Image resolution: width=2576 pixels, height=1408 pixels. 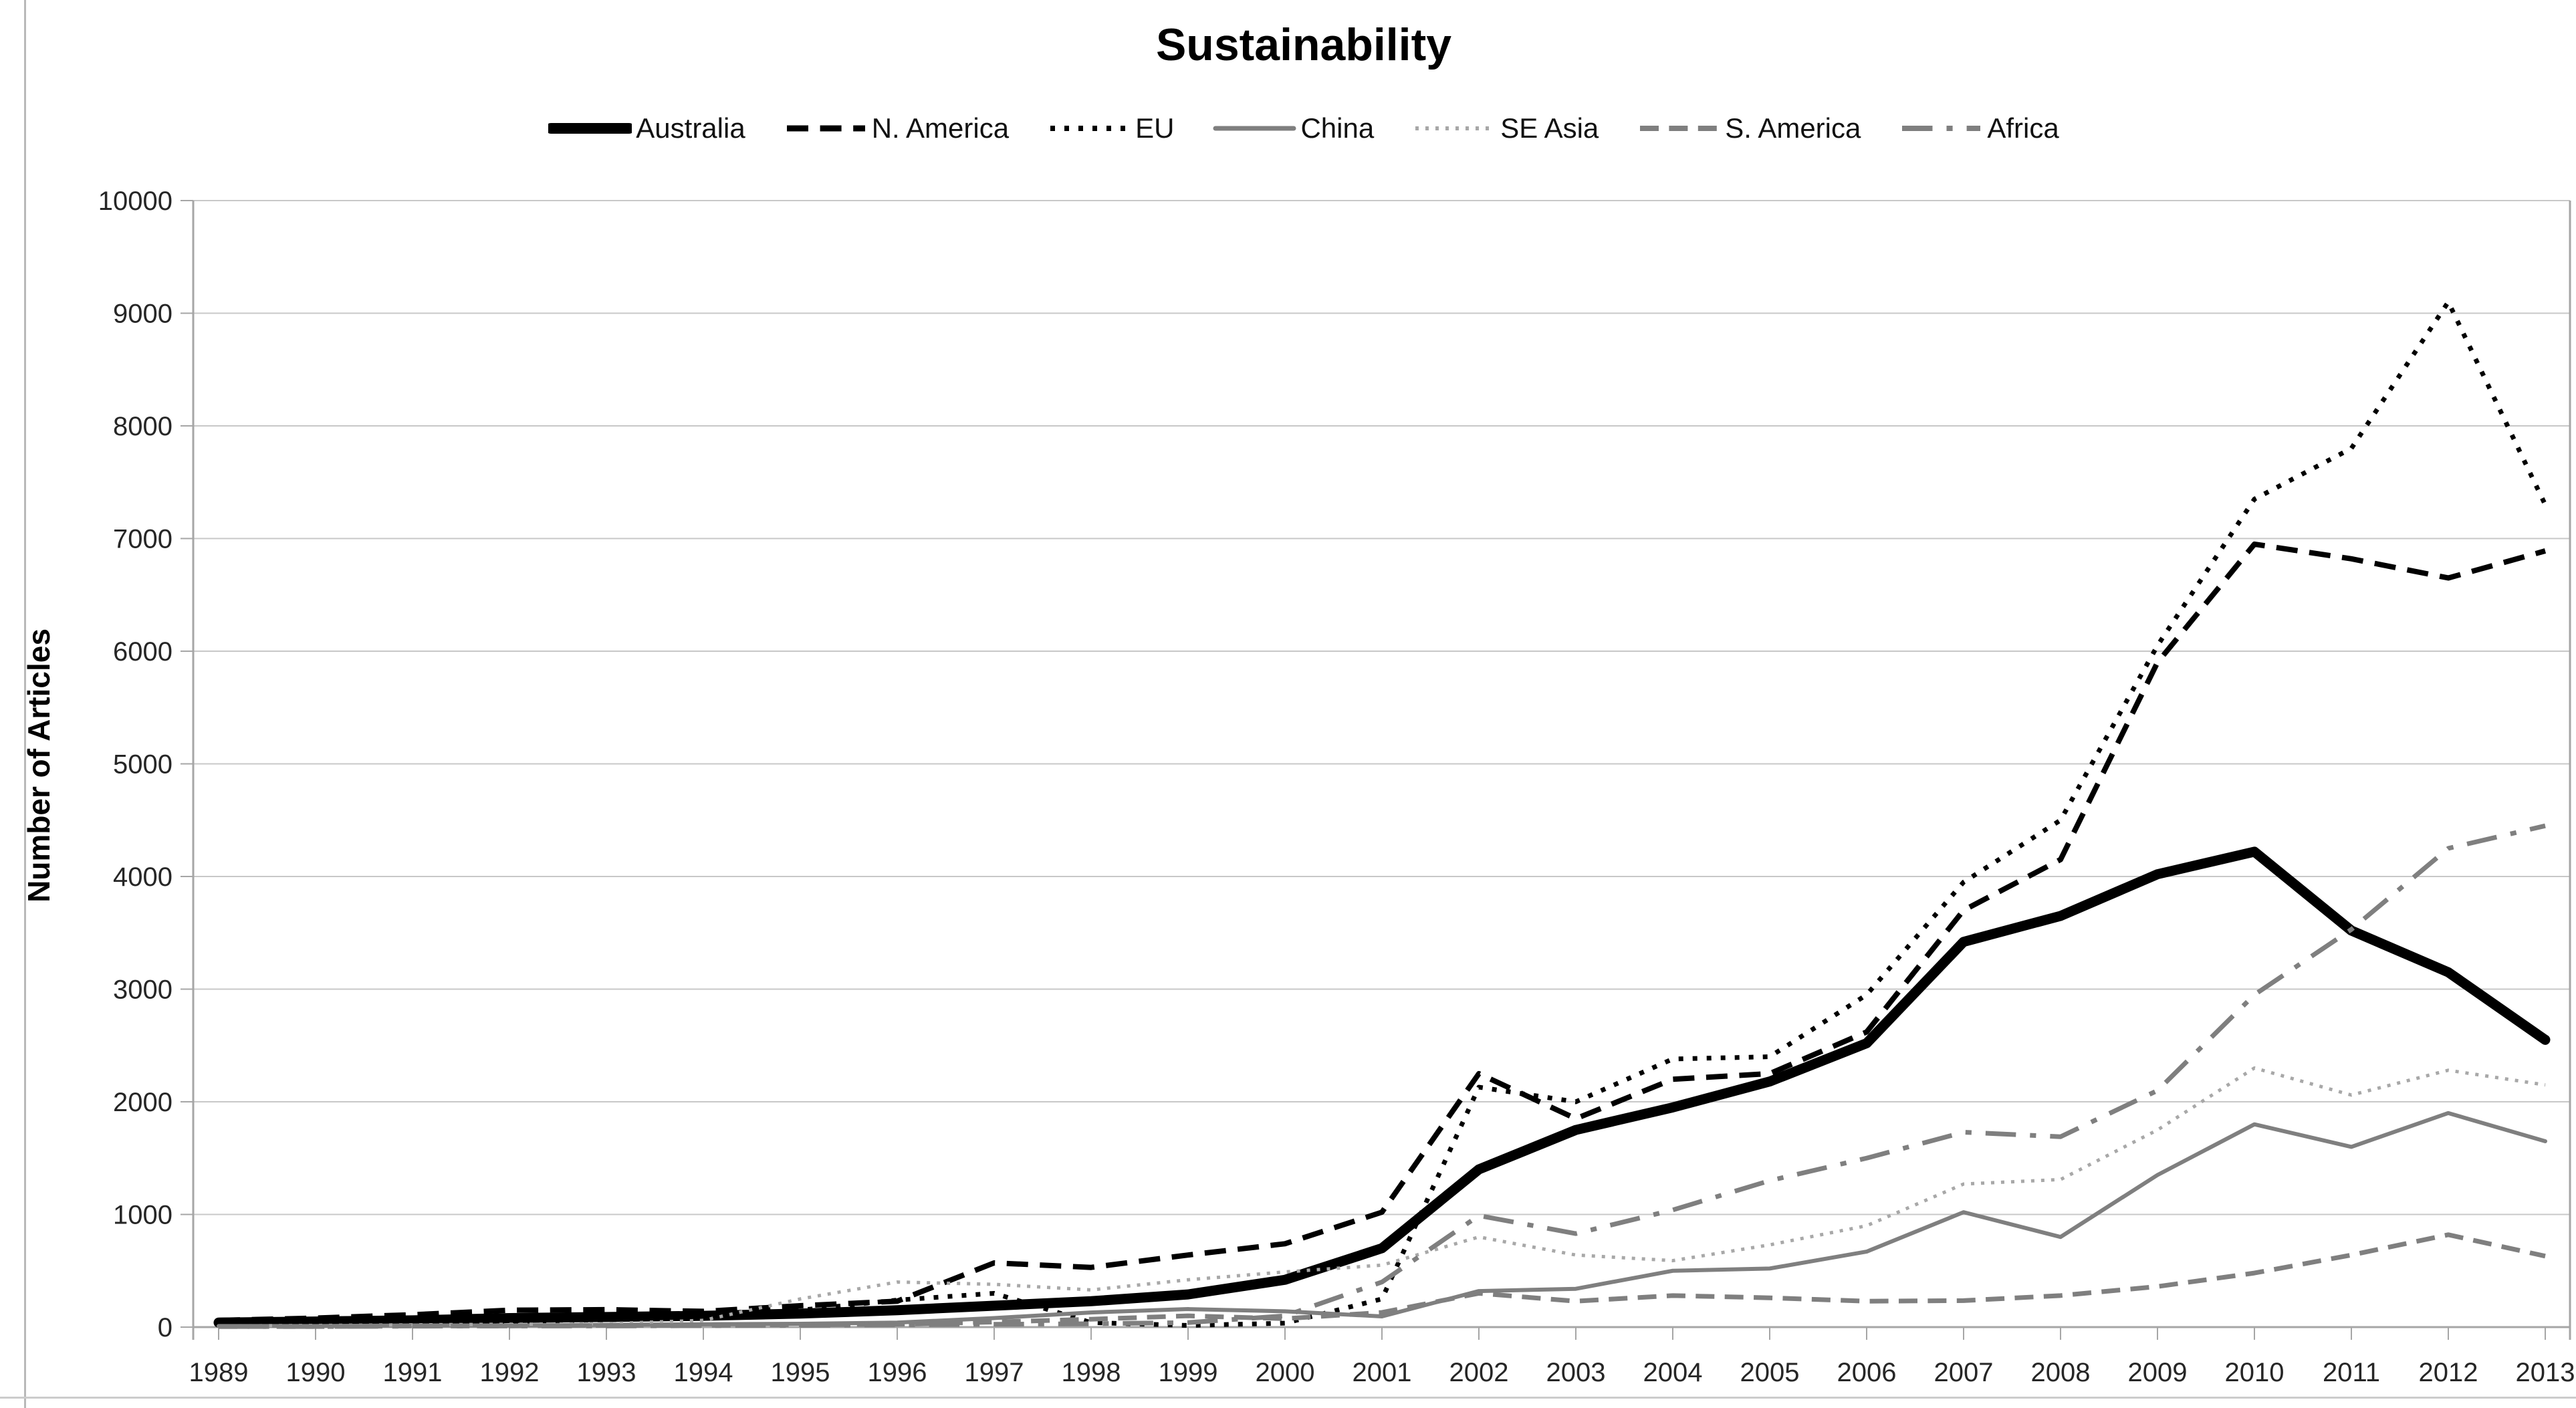 What do you see at coordinates (142, 1216) in the screenshot?
I see `y-tick-label: 1000` at bounding box center [142, 1216].